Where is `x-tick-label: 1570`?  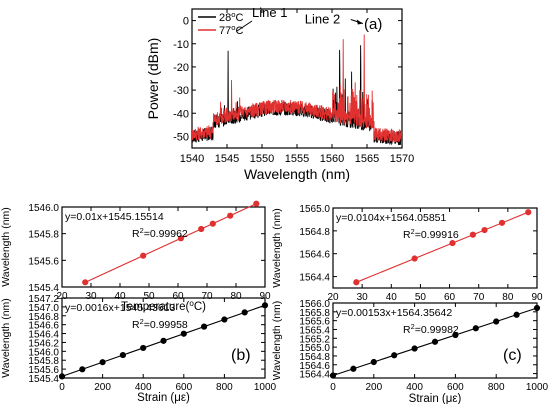
x-tick-label: 1570 is located at coordinates (402, 159).